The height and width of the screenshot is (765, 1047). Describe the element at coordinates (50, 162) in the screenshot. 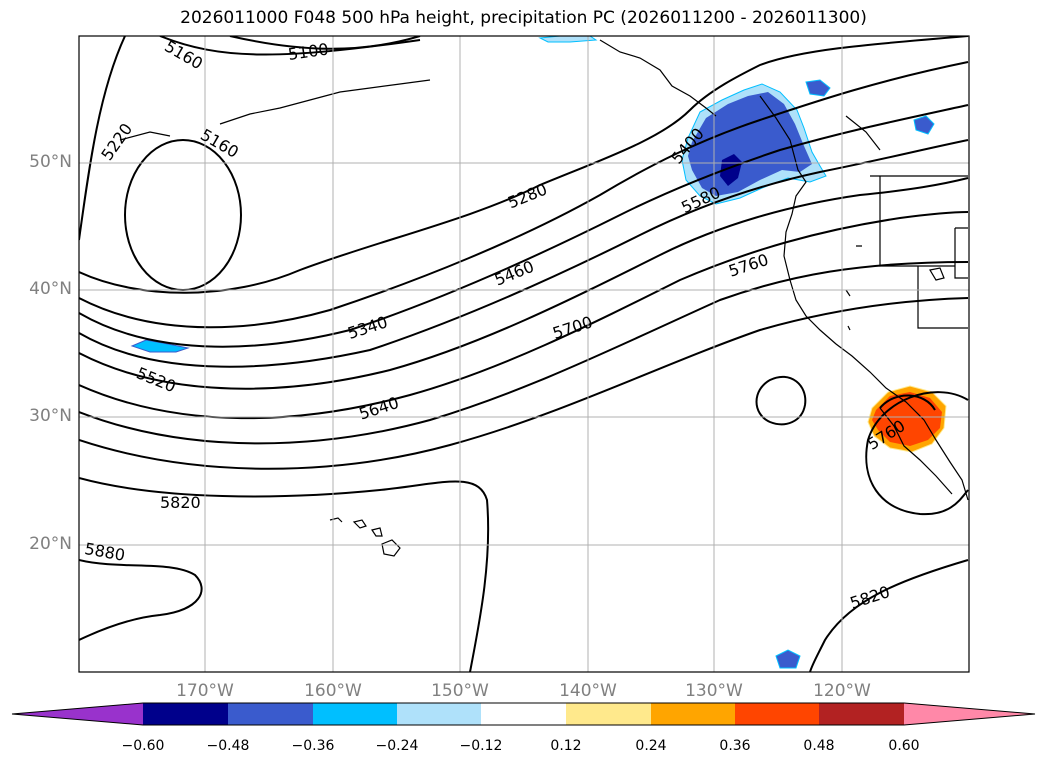

I see `lat-label: 50°N` at that location.